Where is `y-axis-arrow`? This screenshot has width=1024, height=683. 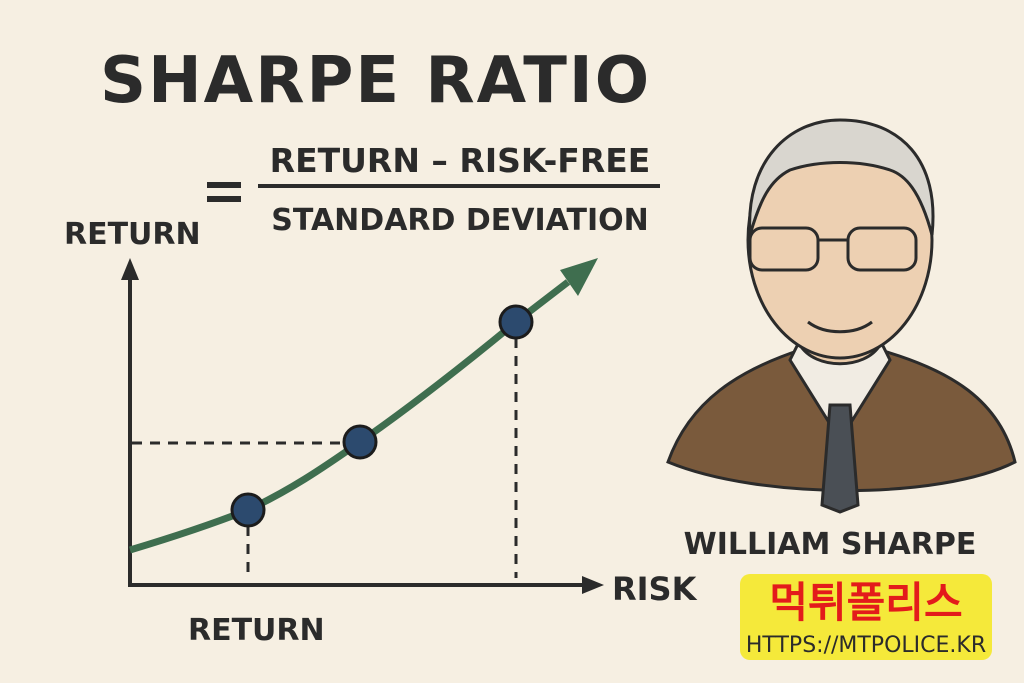
y-axis-arrow is located at coordinates (130, 269).